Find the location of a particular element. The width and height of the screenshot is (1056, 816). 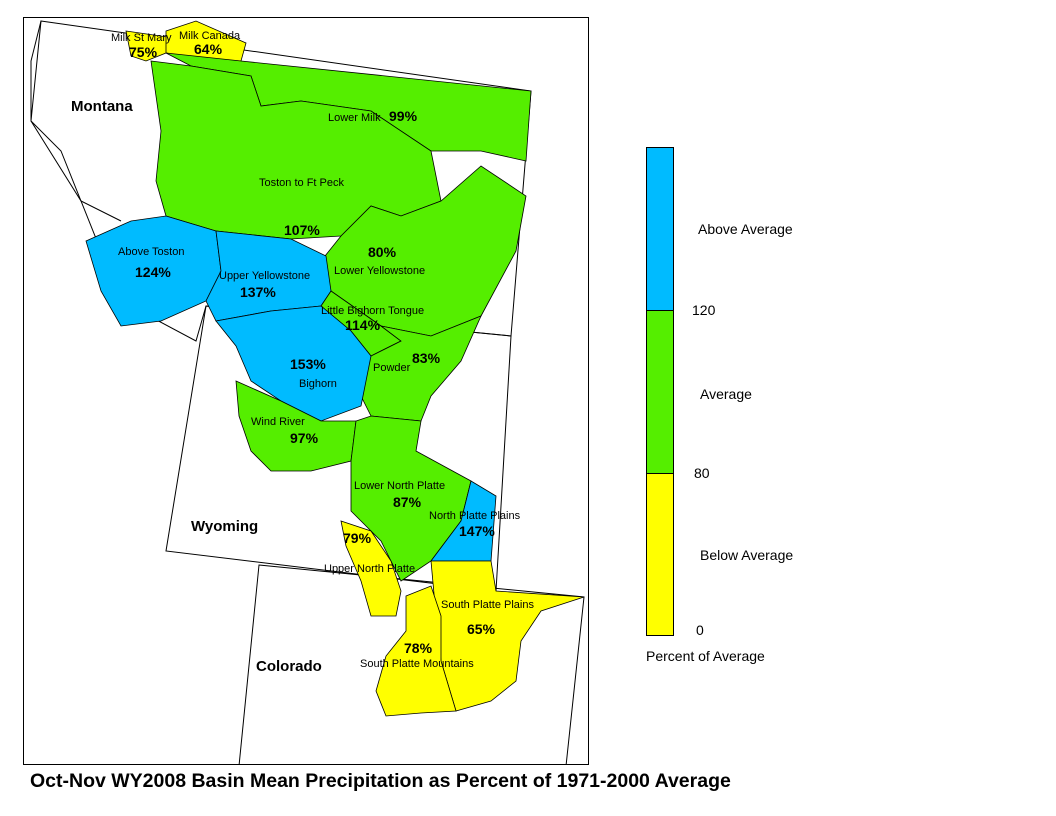

basin-name: Milk Canada is located at coordinates (210, 36).